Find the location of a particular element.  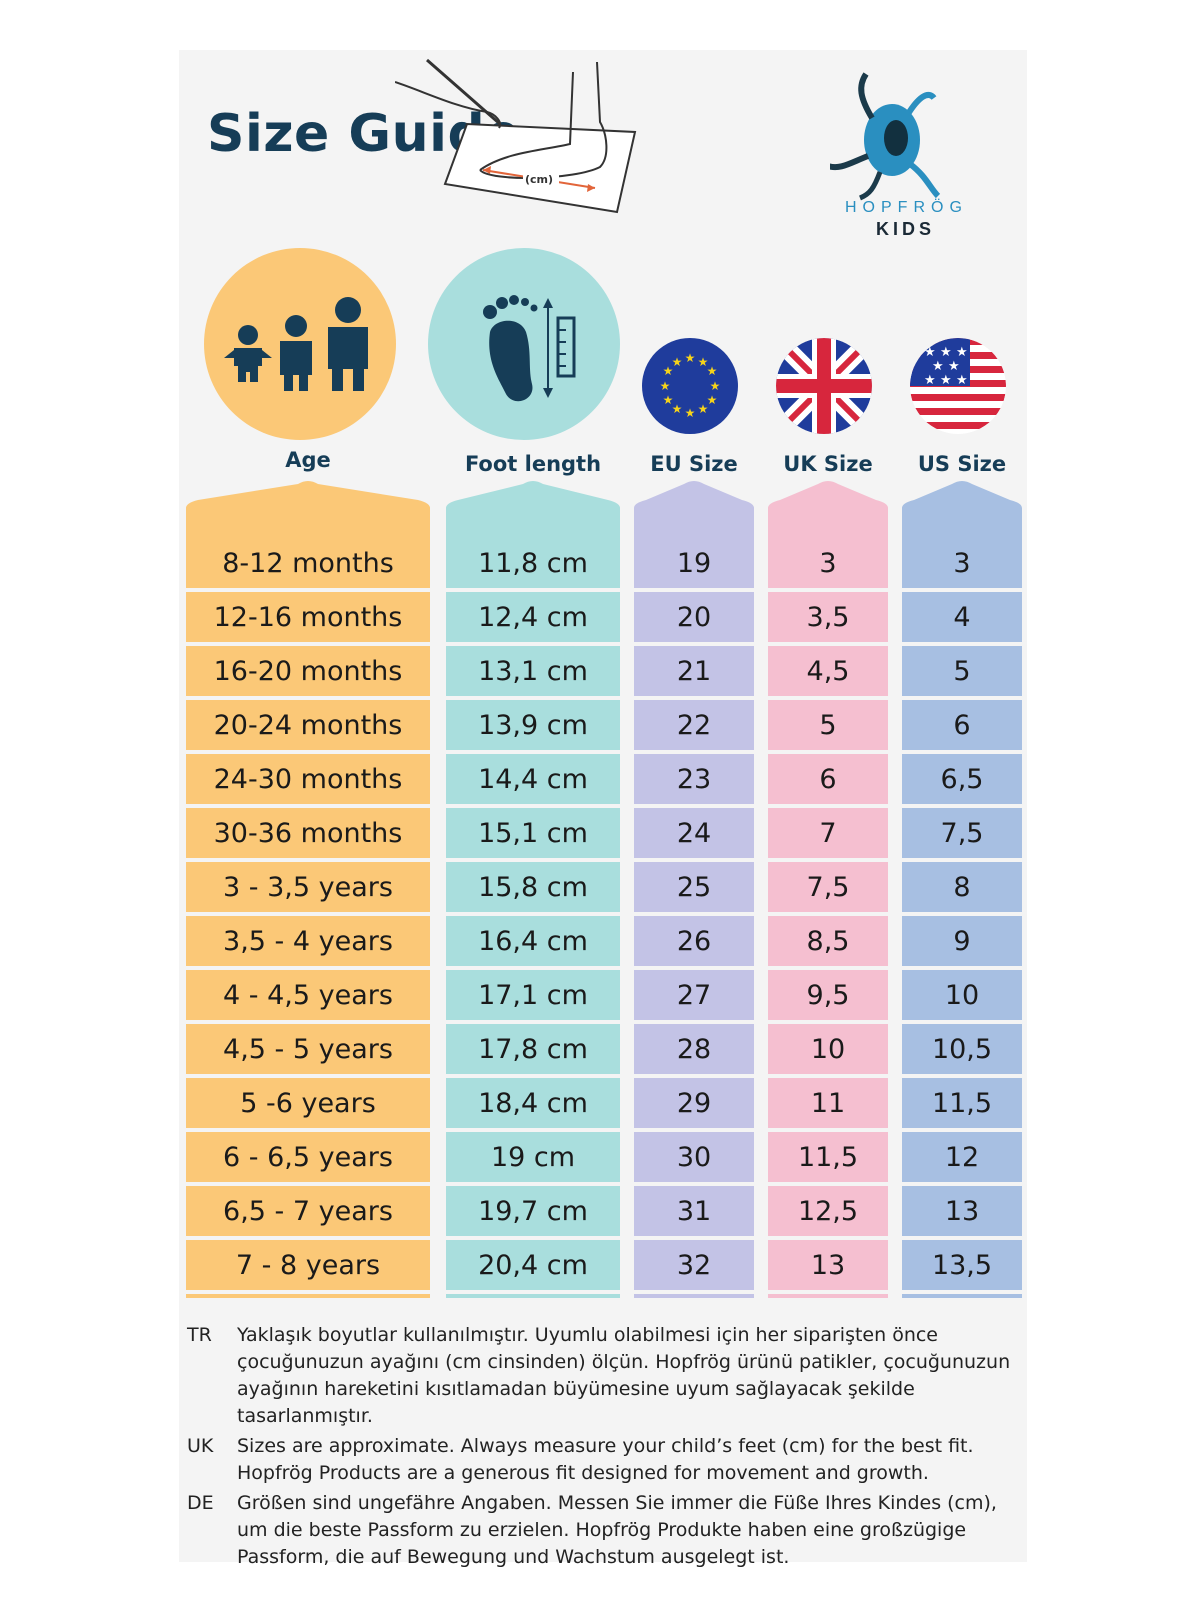

table-cell-age: 5 -6 years is located at coordinates (308, 1103).